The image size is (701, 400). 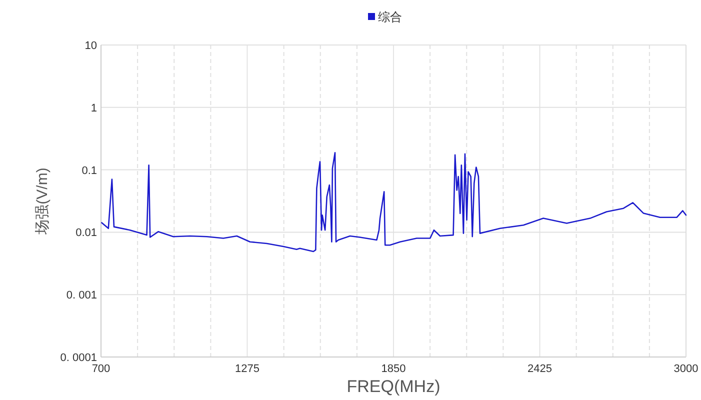 I want to click on y-tick-label: 0. 0001, so click(x=78, y=358).